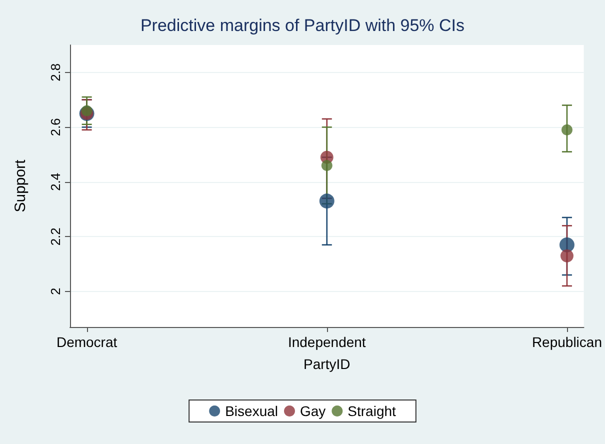  I want to click on x-tick-label: Republican, so click(567, 342).